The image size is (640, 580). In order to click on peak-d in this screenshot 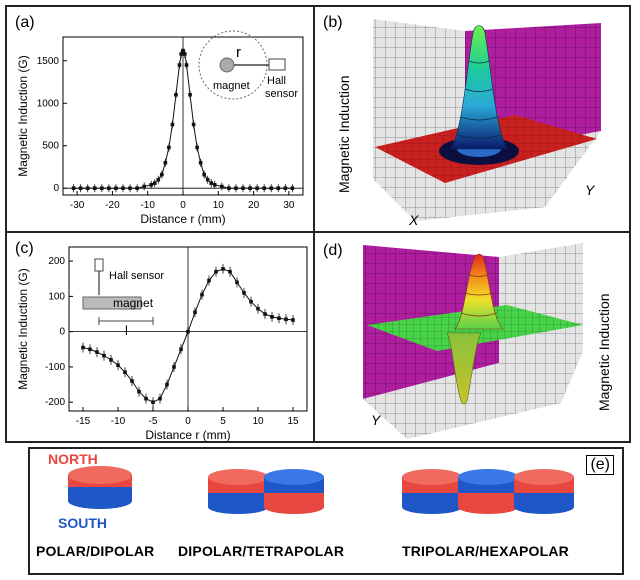, I will do `click(479, 291)`.